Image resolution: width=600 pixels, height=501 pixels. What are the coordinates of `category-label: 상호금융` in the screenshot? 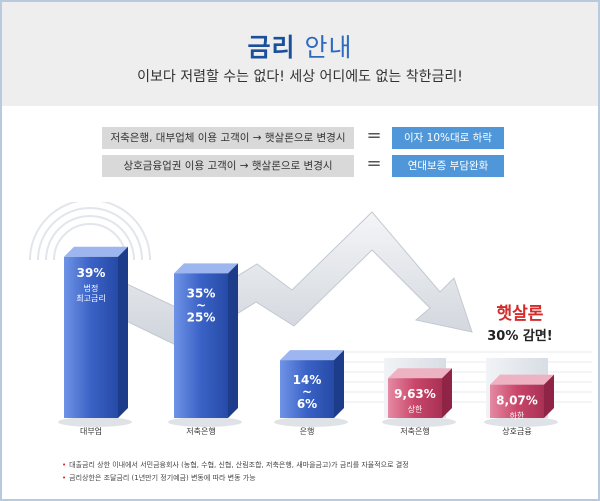 It's located at (516, 431).